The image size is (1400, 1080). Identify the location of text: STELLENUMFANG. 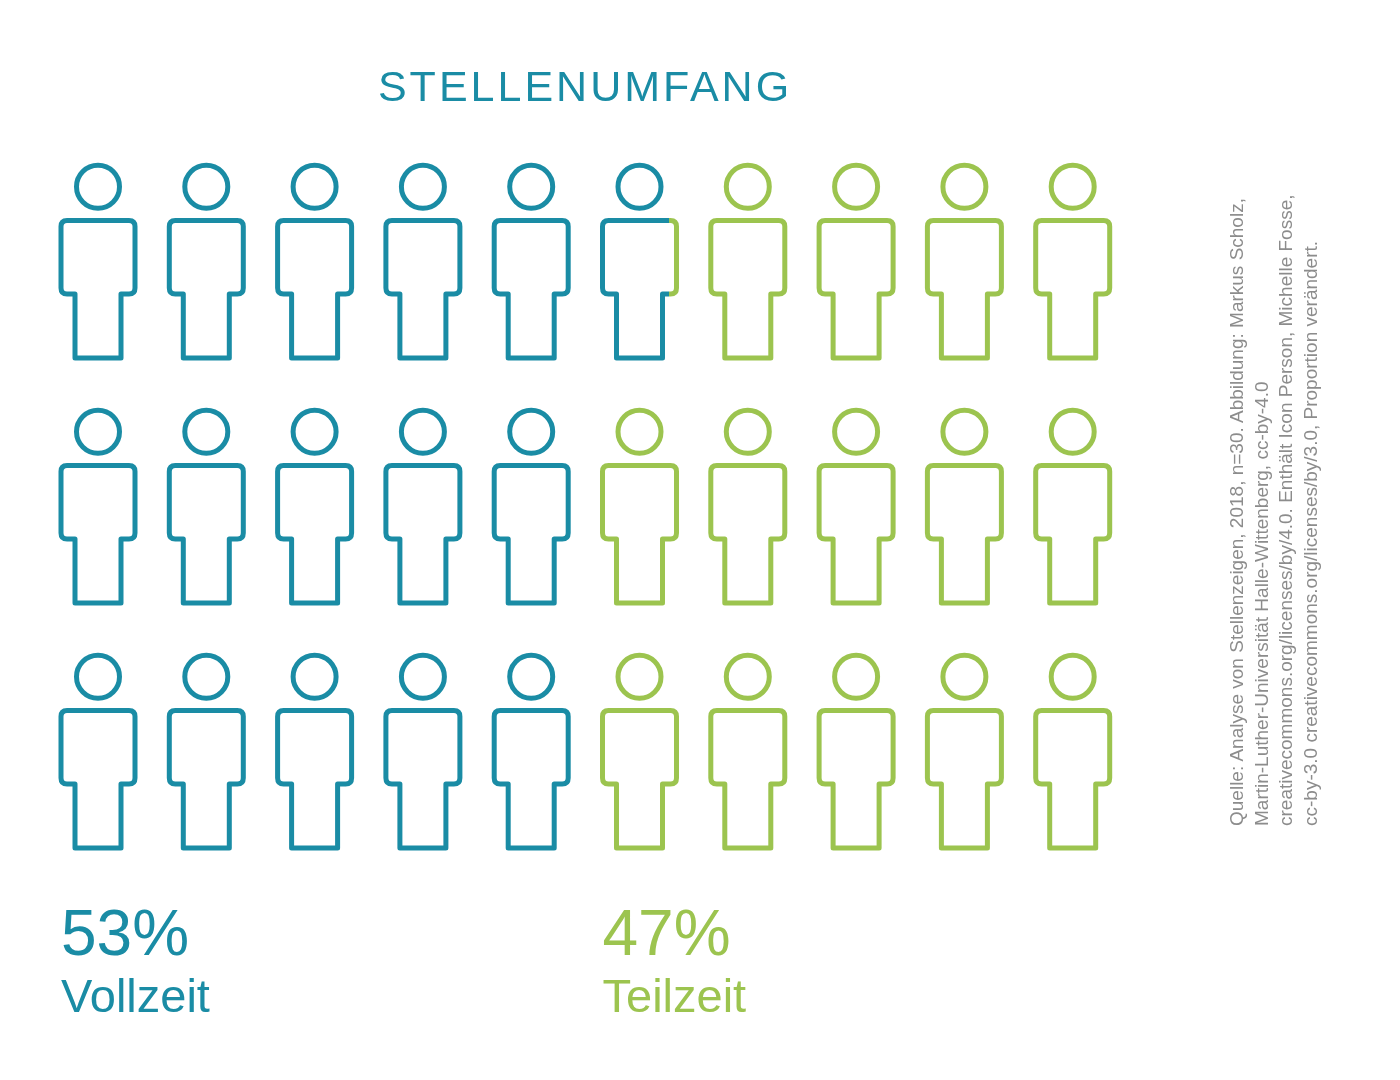
(585, 86).